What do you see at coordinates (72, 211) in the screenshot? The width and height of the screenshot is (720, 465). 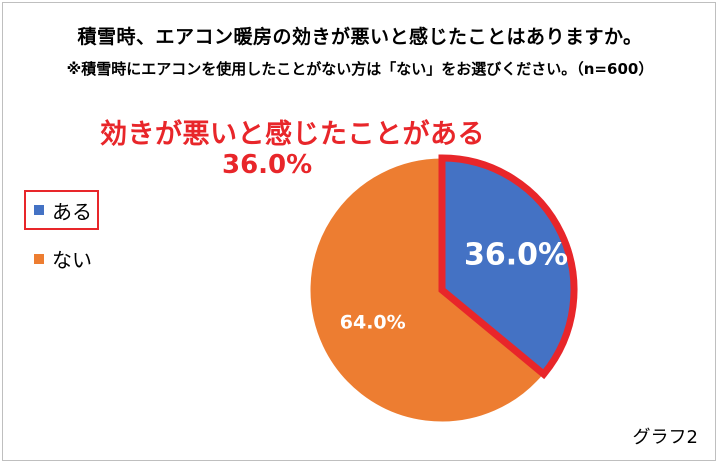 I see `legend-label-aru: ある` at bounding box center [72, 211].